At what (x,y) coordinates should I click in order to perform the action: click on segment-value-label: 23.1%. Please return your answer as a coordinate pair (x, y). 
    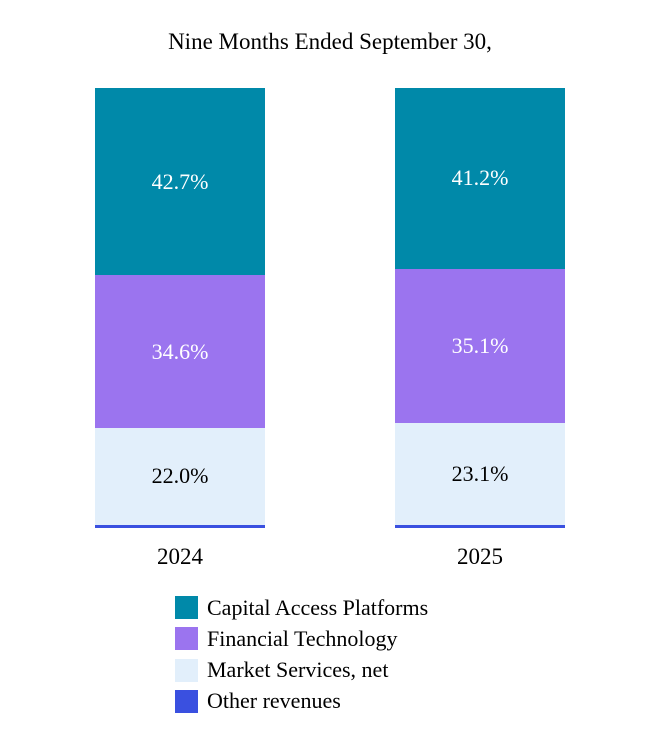
    Looking at the image, I should click on (480, 474).